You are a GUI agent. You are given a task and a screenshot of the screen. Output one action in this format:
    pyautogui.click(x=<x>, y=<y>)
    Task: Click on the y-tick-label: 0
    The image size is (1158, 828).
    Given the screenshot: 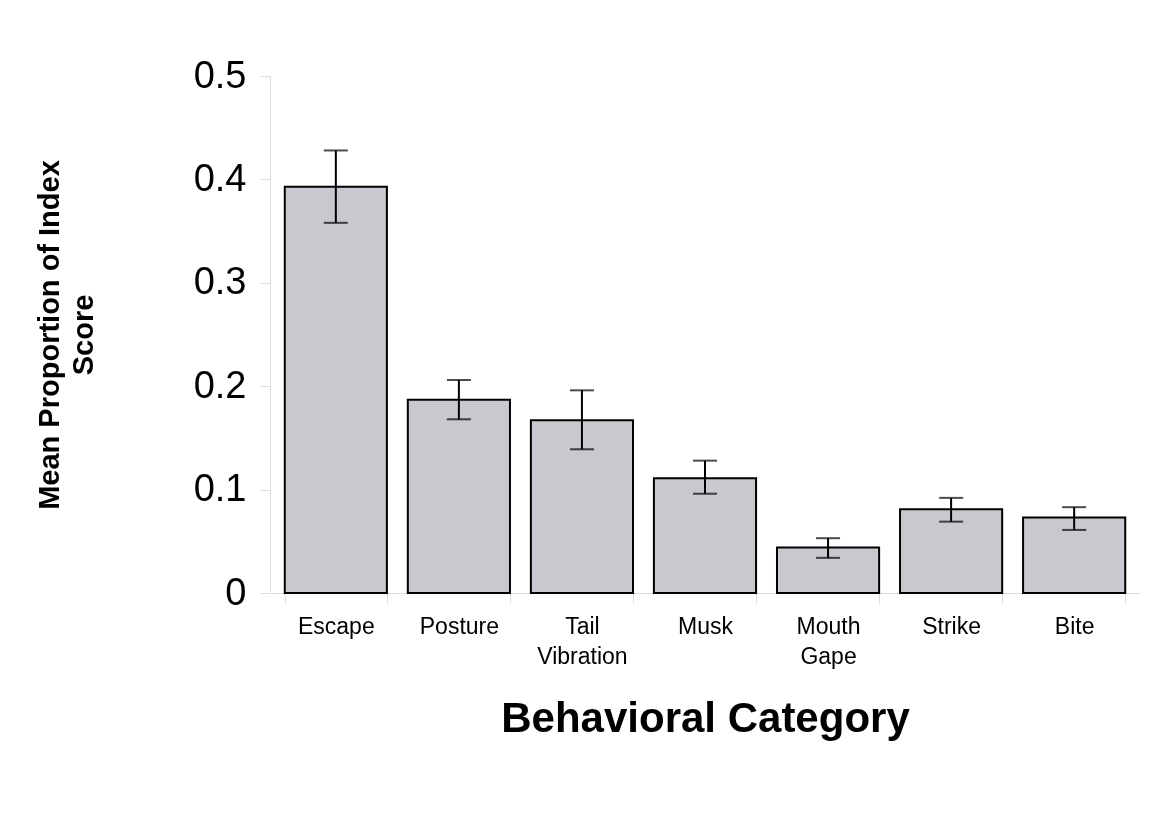 What is the action you would take?
    pyautogui.click(x=236, y=591)
    